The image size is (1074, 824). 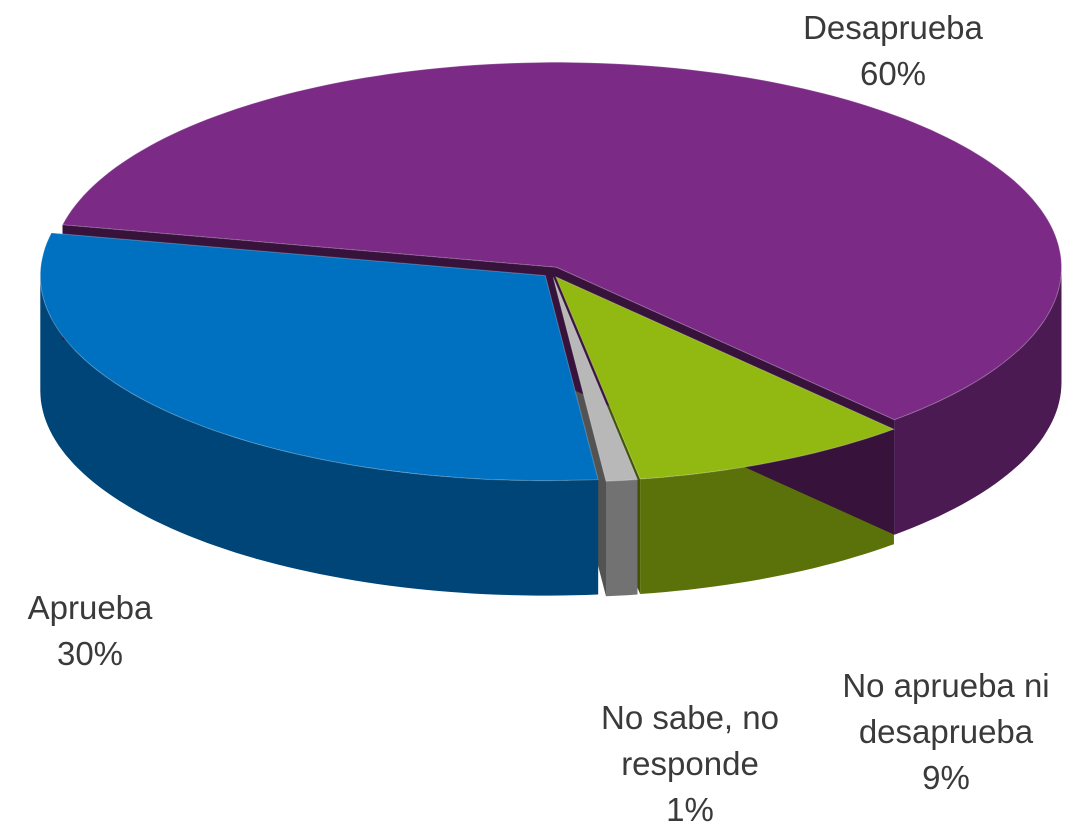 What do you see at coordinates (90, 631) in the screenshot?
I see `slice-label: Aprueba 30%` at bounding box center [90, 631].